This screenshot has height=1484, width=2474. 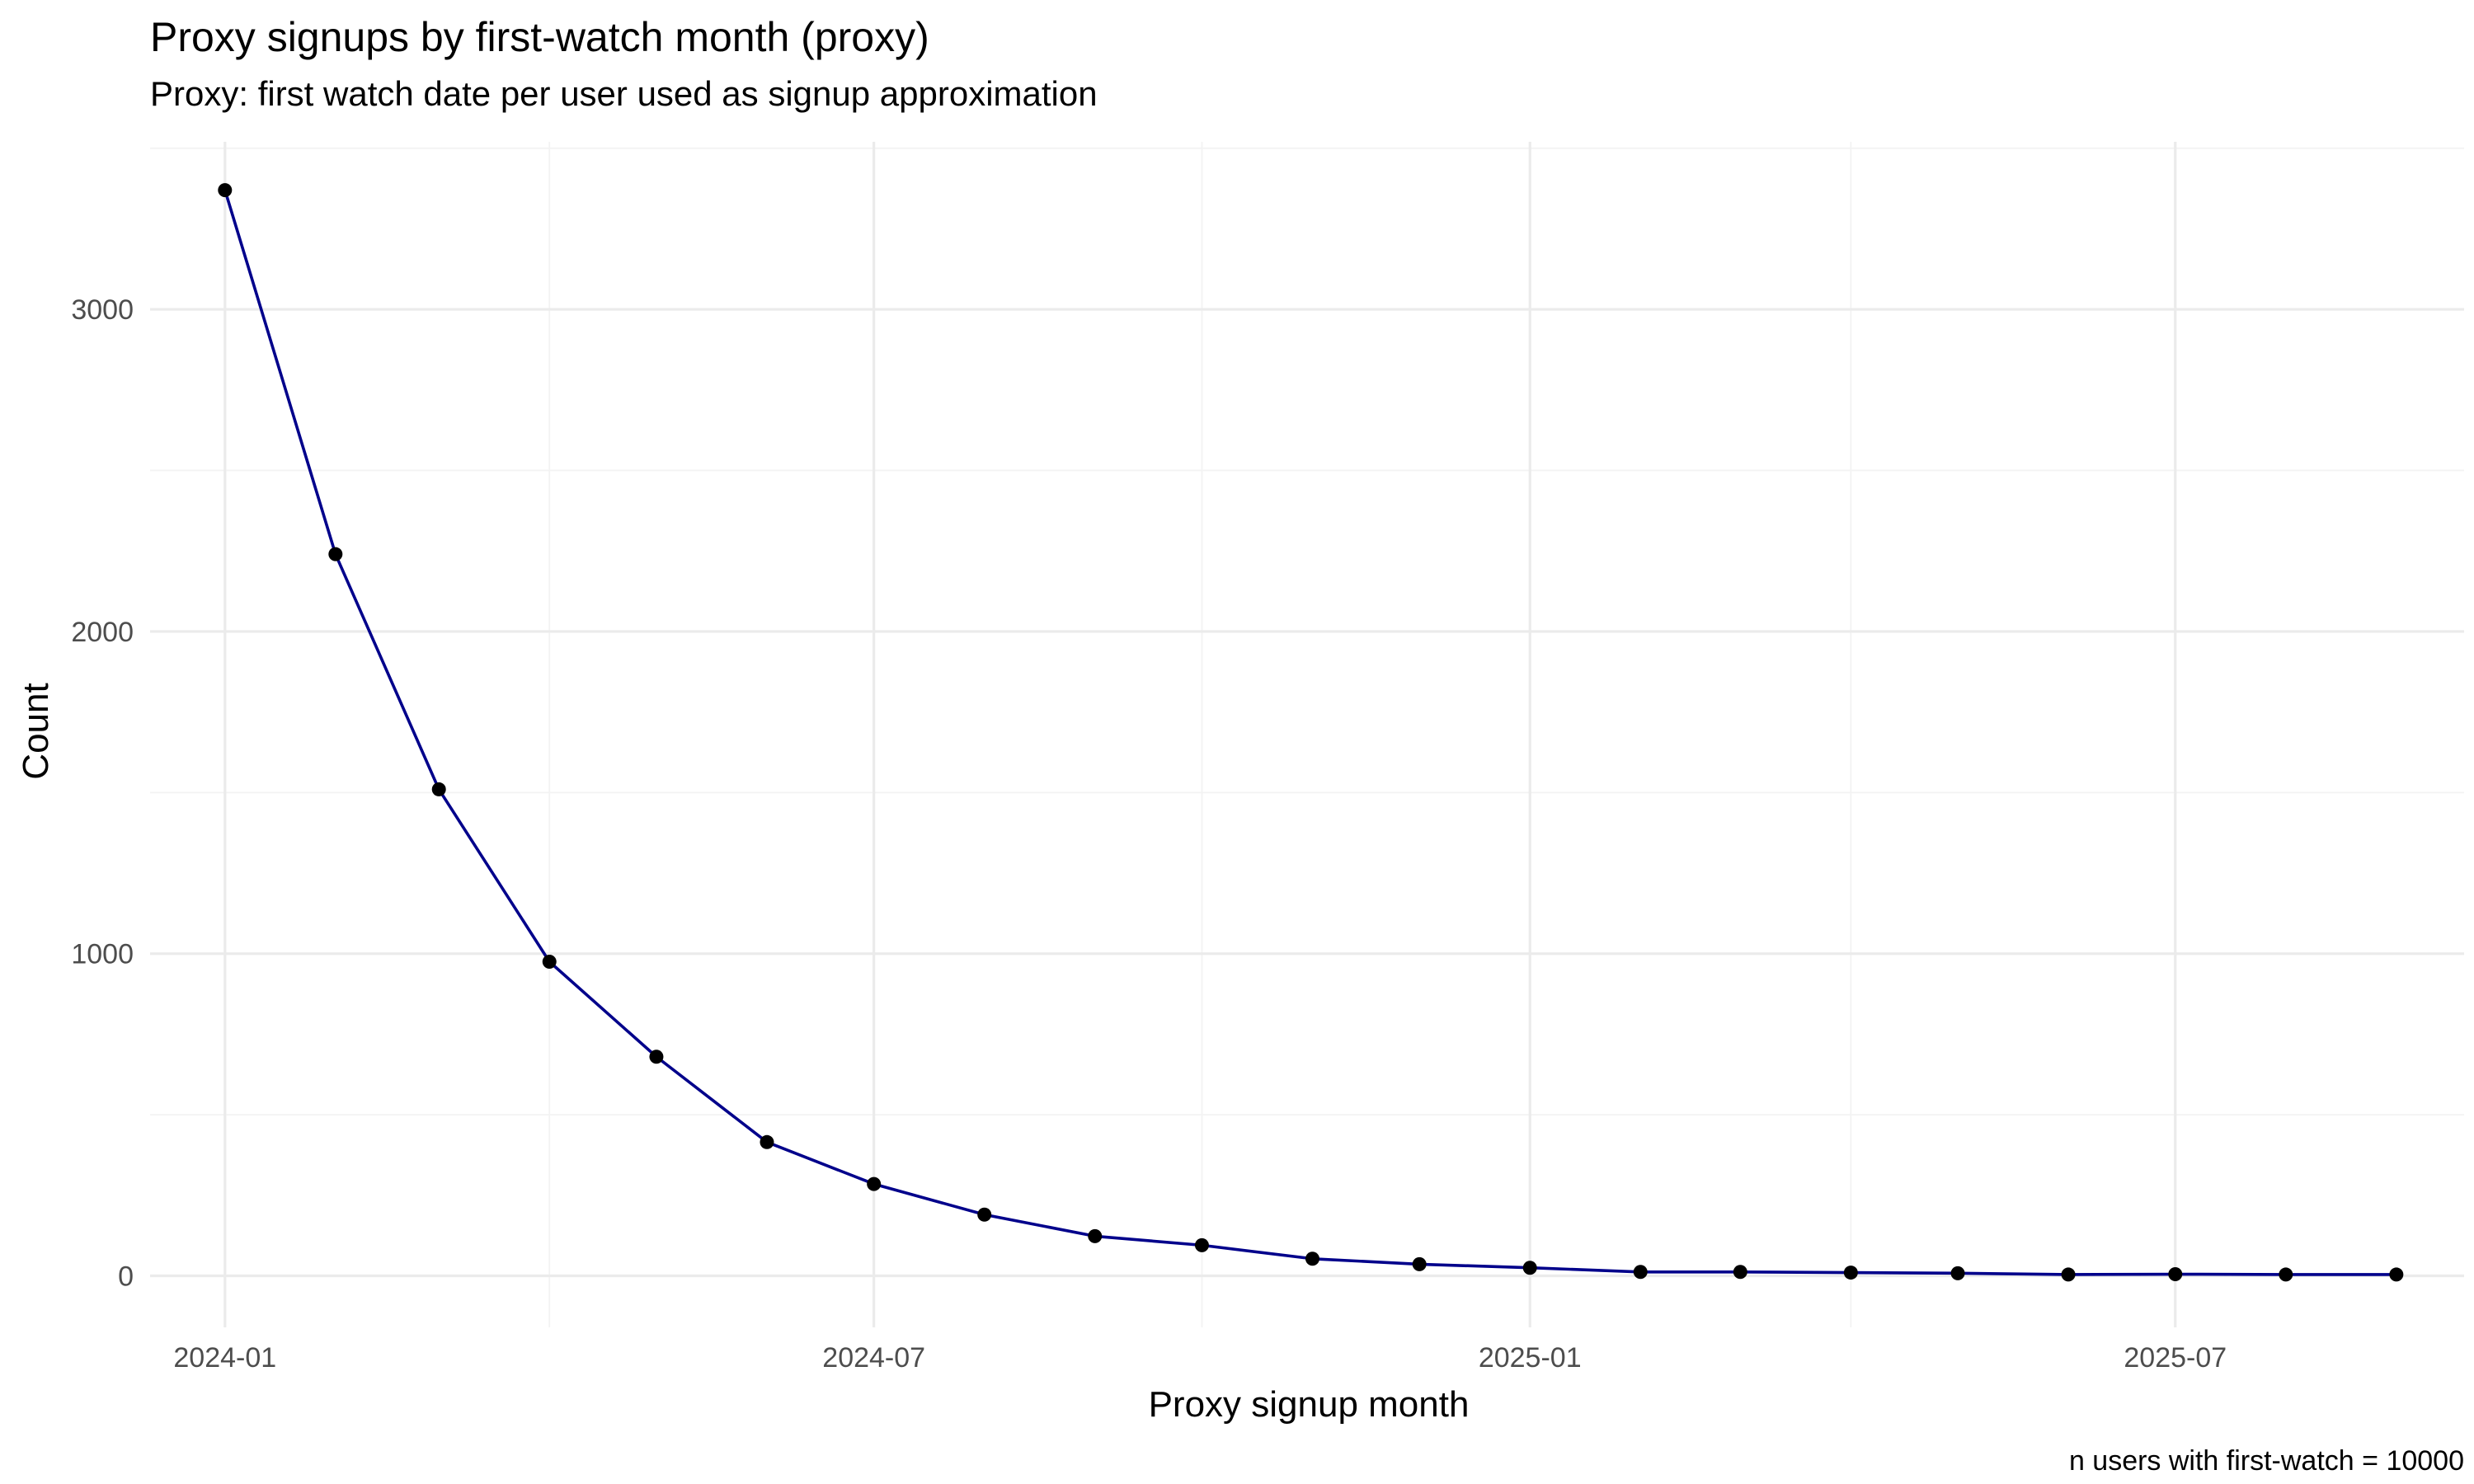 I want to click on x-axis-title: Proxy signup month, so click(x=1309, y=1404).